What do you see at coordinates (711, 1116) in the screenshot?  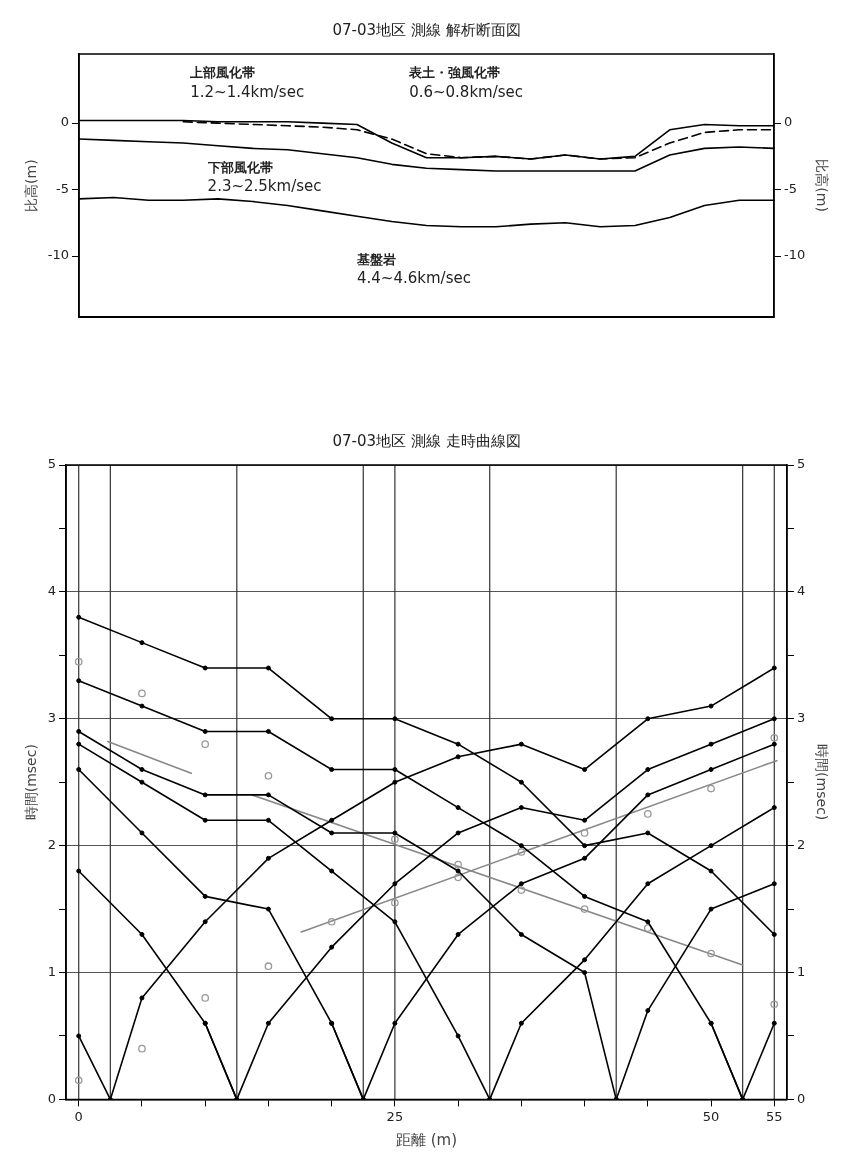 I see `x-tick-label: 50` at bounding box center [711, 1116].